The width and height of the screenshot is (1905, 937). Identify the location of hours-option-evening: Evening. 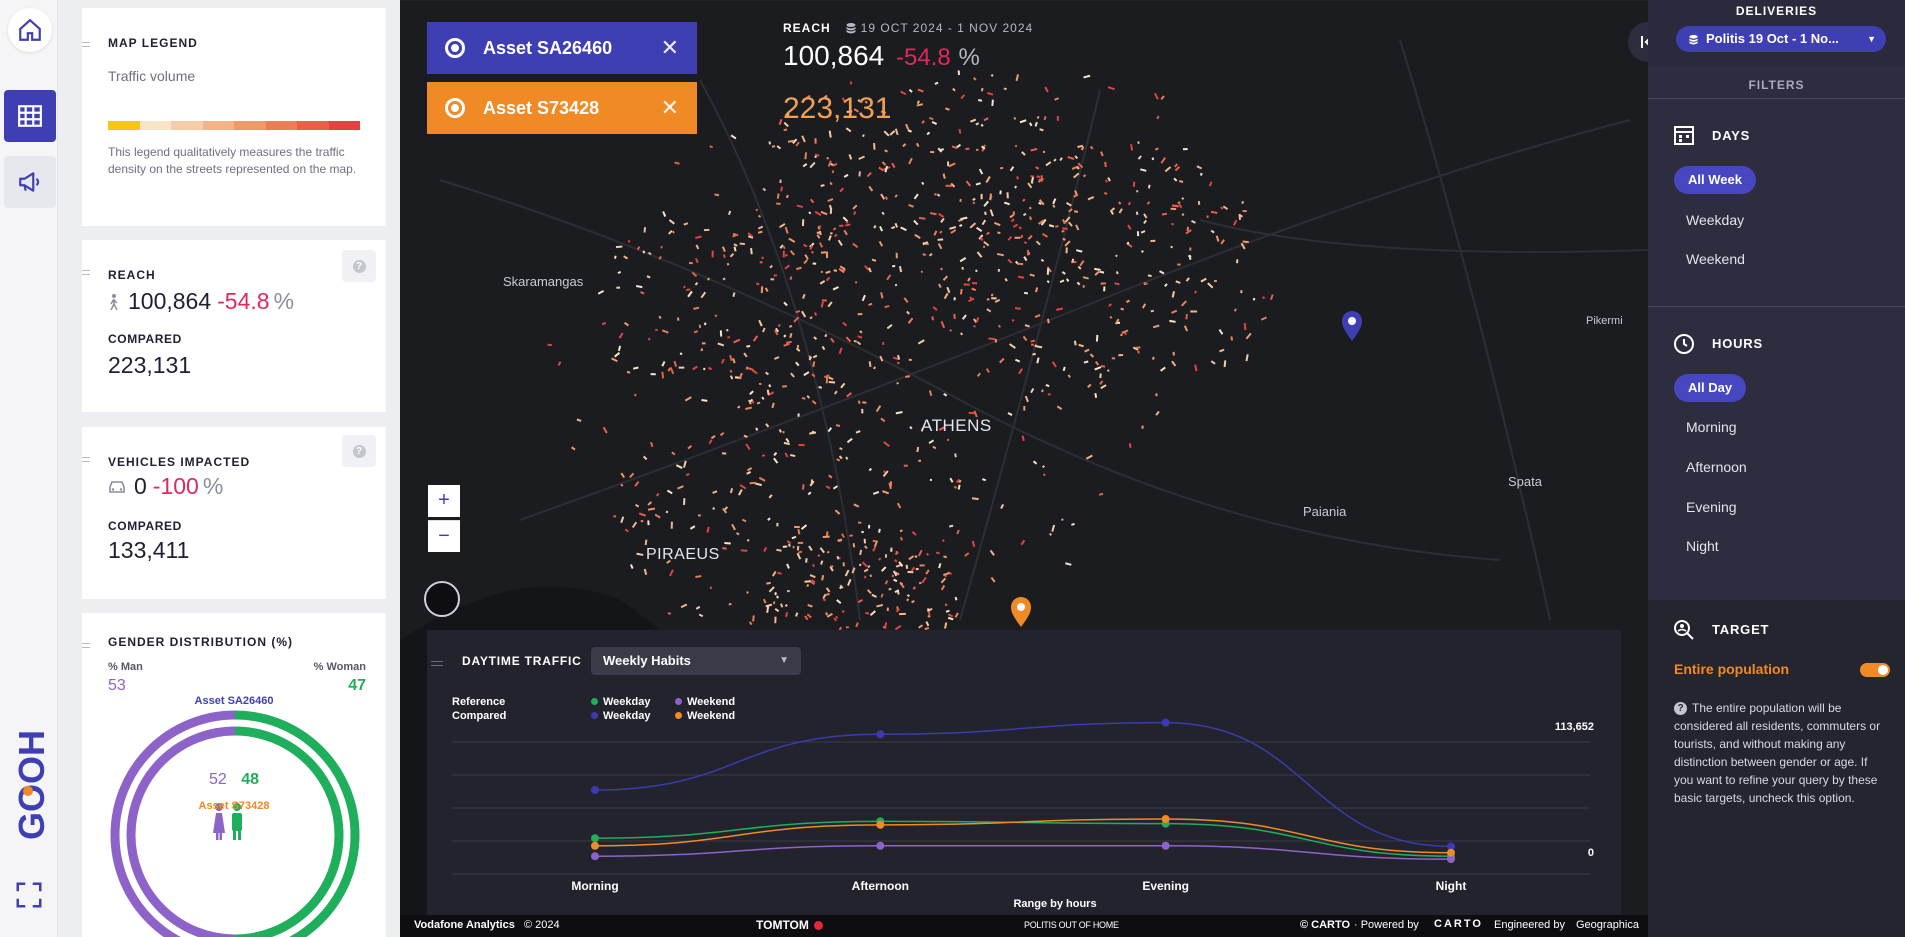
(1711, 507).